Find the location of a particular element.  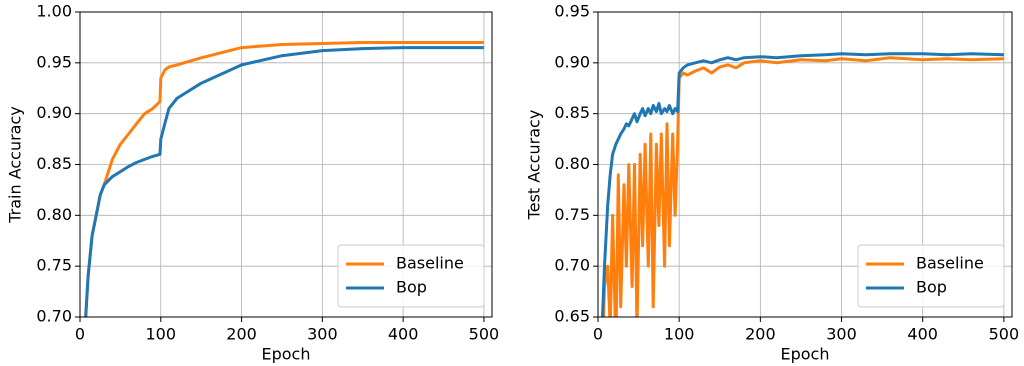

y-tick-label: 0.65 is located at coordinates (572, 316).